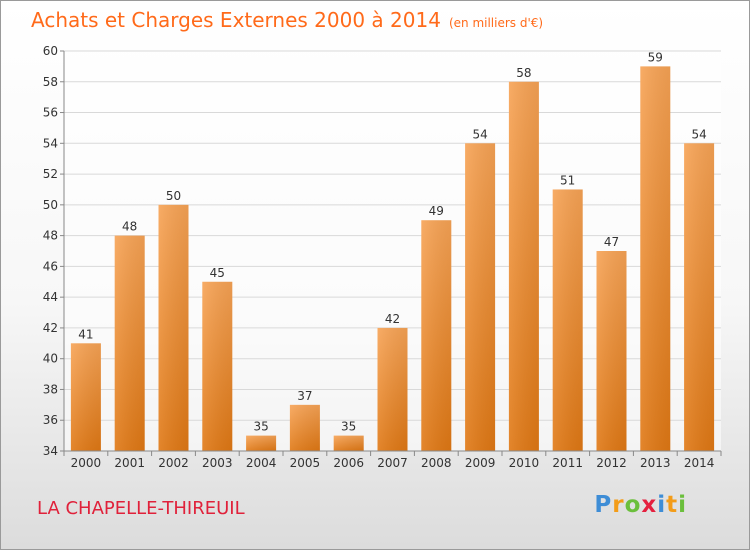 The width and height of the screenshot is (750, 550). I want to click on x-tick-label: 2004, so click(261, 463).